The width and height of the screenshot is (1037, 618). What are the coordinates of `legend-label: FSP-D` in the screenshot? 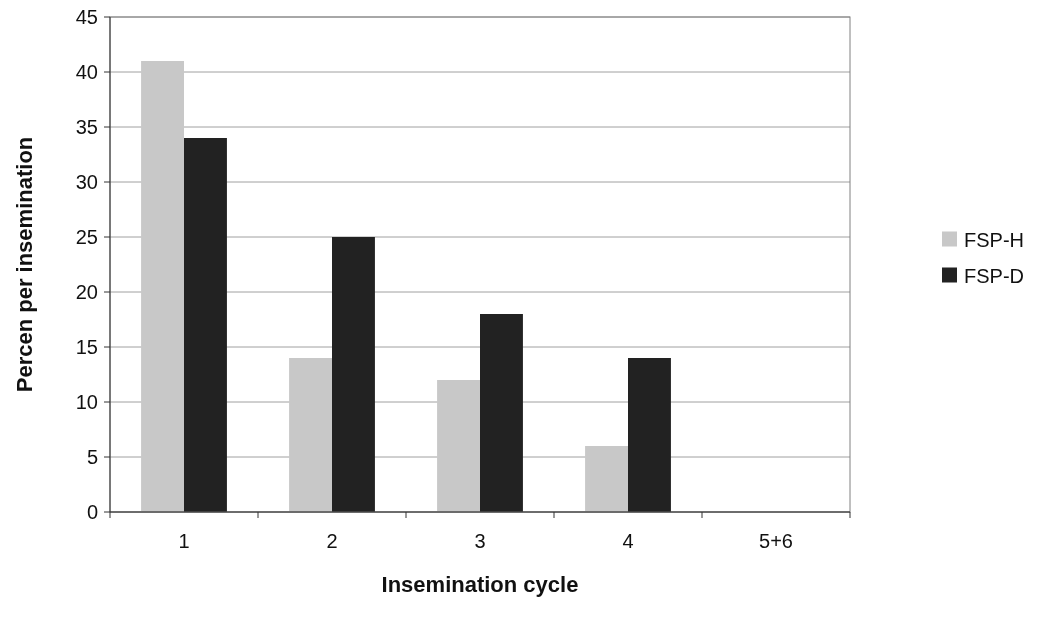 It's located at (994, 275).